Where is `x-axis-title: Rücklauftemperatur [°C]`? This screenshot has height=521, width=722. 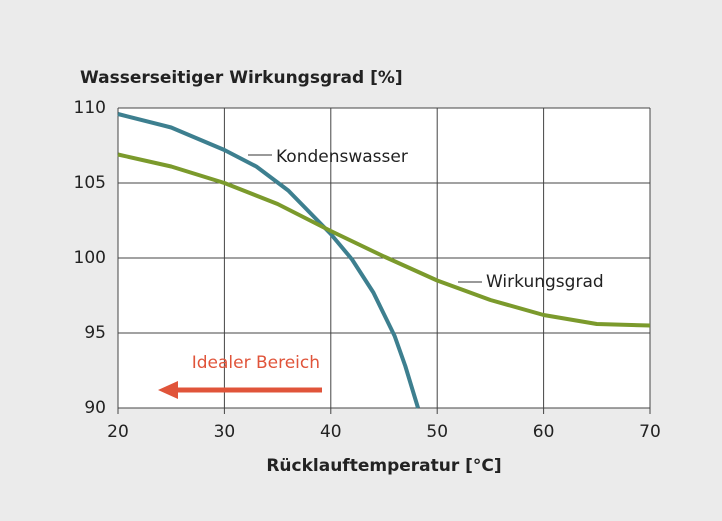 x-axis-title: Rücklauftemperatur [°C] is located at coordinates (383, 466).